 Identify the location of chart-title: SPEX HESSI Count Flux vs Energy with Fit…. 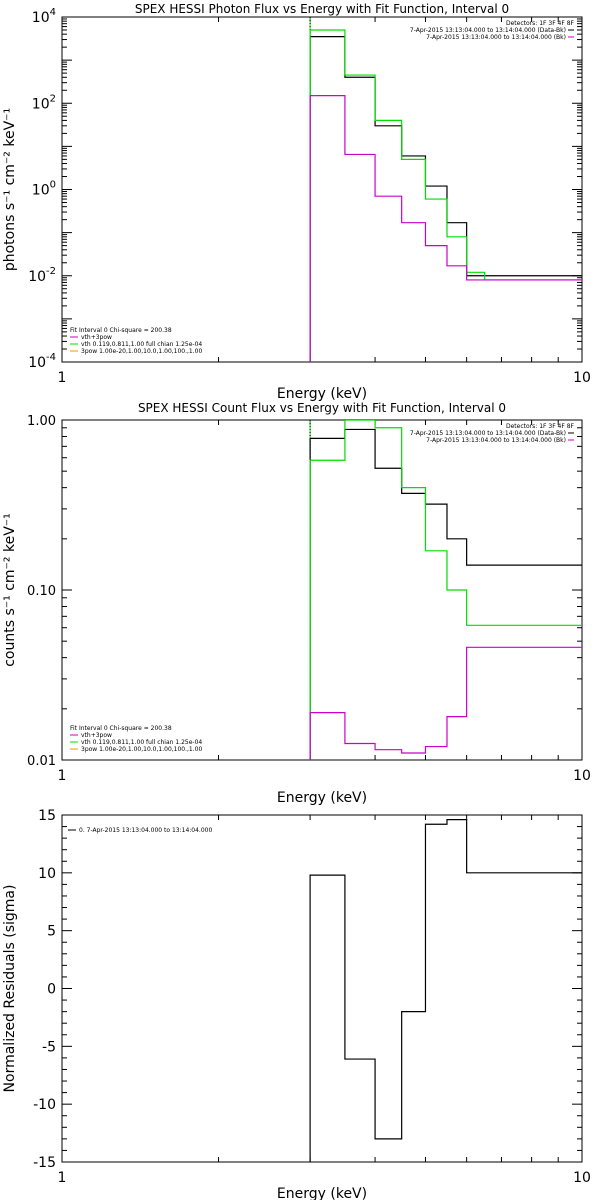
(322, 408).